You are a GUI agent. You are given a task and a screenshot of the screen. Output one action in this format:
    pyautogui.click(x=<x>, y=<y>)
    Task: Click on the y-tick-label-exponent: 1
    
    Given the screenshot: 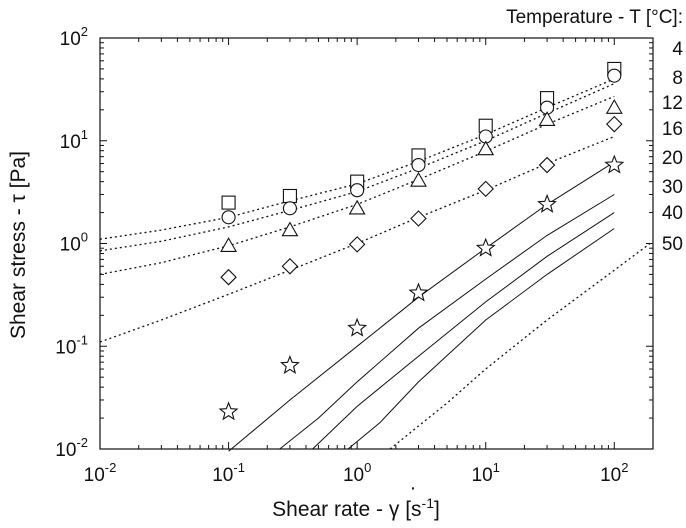 What is the action you would take?
    pyautogui.click(x=84, y=134)
    